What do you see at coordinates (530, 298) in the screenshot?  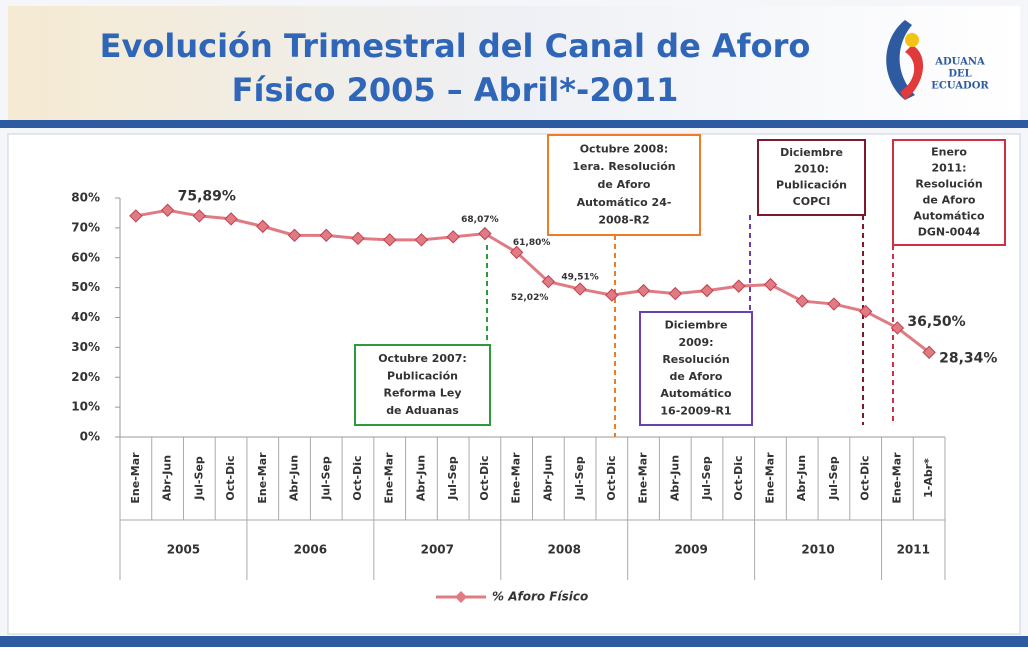 I see `data-label: 52,02%` at bounding box center [530, 298].